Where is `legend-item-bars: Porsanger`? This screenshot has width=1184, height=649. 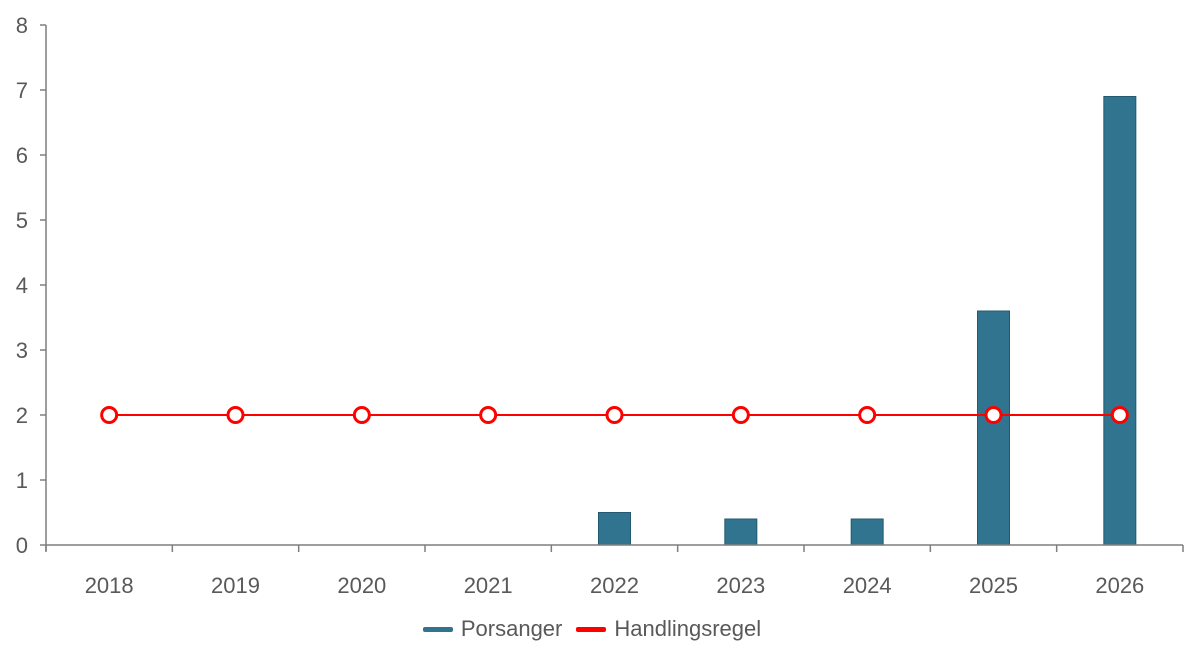
legend-item-bars: Porsanger is located at coordinates (492, 629).